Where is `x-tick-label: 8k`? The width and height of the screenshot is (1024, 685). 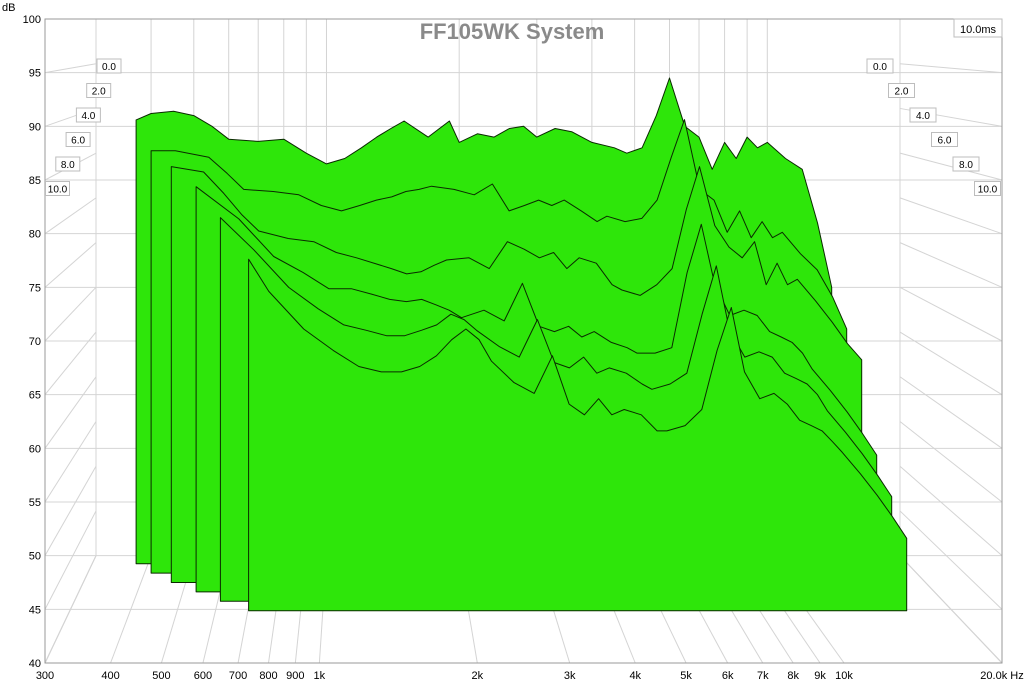 x-tick-label: 8k is located at coordinates (793, 676).